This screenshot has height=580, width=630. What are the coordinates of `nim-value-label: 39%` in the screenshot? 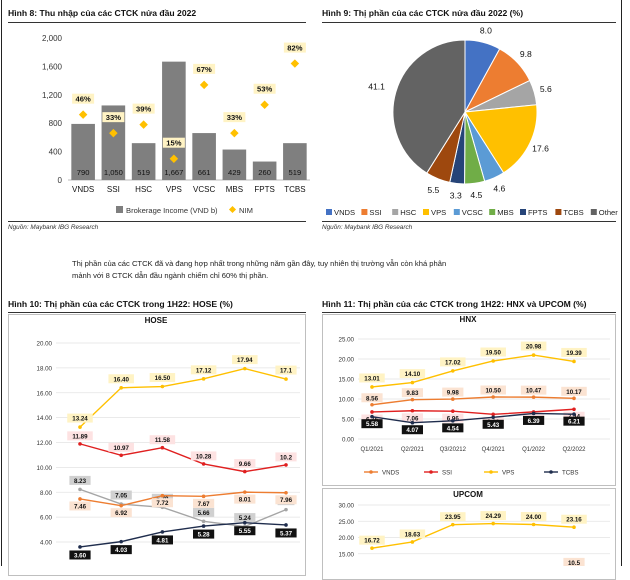 It's located at (143, 109).